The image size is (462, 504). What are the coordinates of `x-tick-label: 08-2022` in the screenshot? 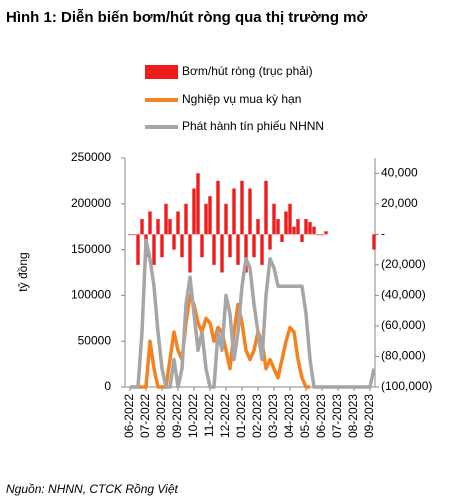 It's located at (161, 416).